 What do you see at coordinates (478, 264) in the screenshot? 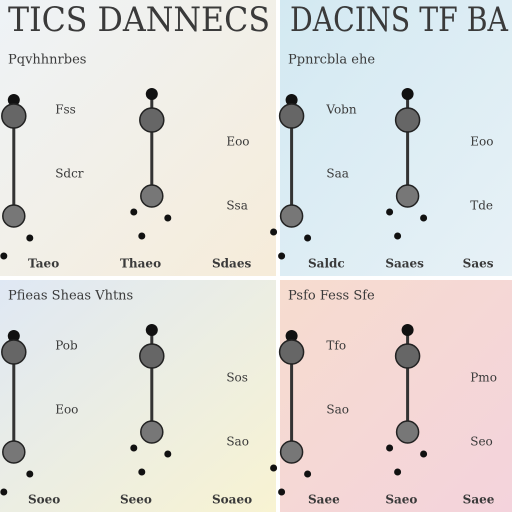
I see `bottom-label: Saes` at bounding box center [478, 264].